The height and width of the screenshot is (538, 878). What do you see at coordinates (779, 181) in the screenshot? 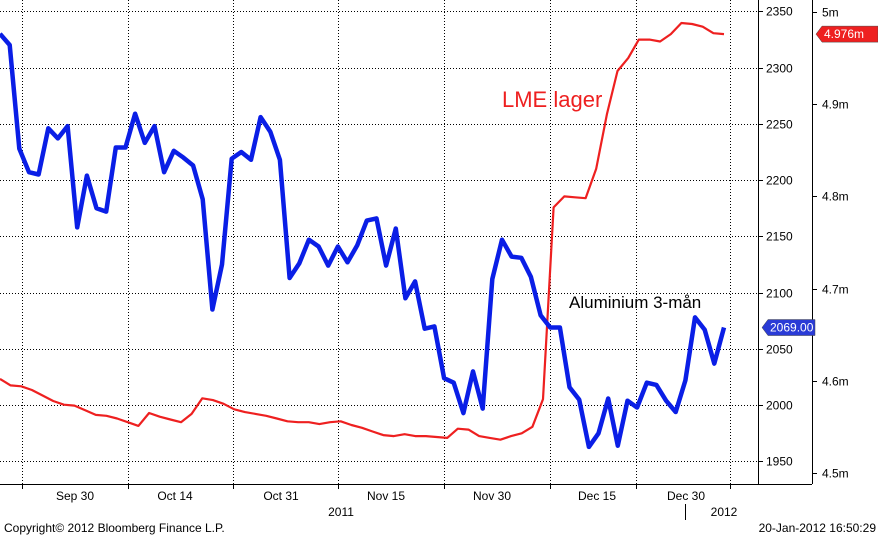
I see `y-left-tick-label: 2200` at bounding box center [779, 181].